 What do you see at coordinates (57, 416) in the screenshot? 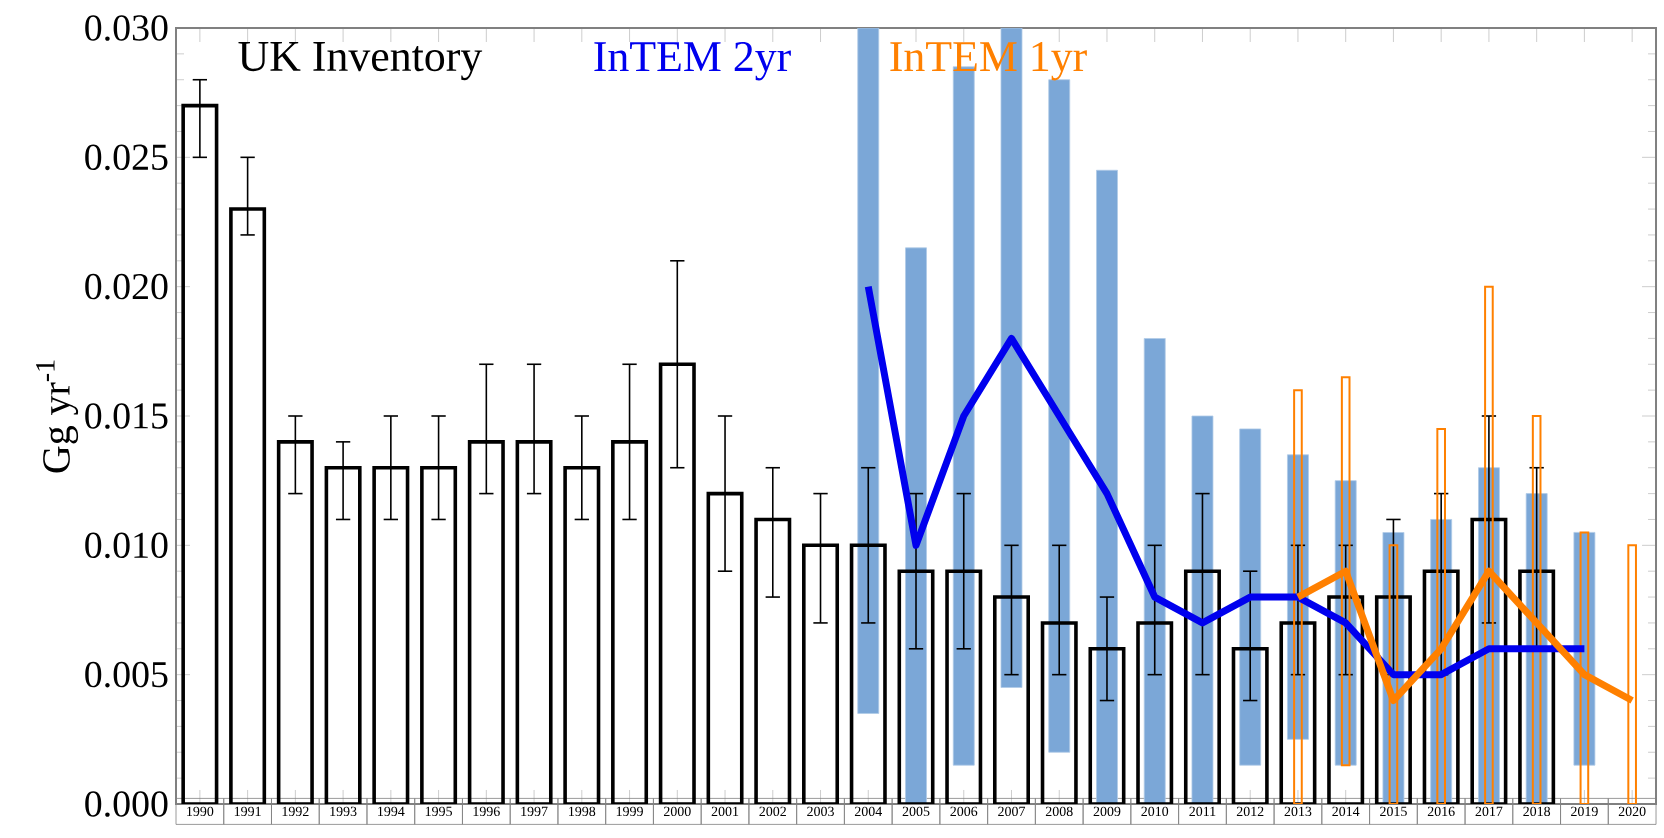
I see `y-axis-title: Gg yr$^{-1}$` at bounding box center [57, 416].